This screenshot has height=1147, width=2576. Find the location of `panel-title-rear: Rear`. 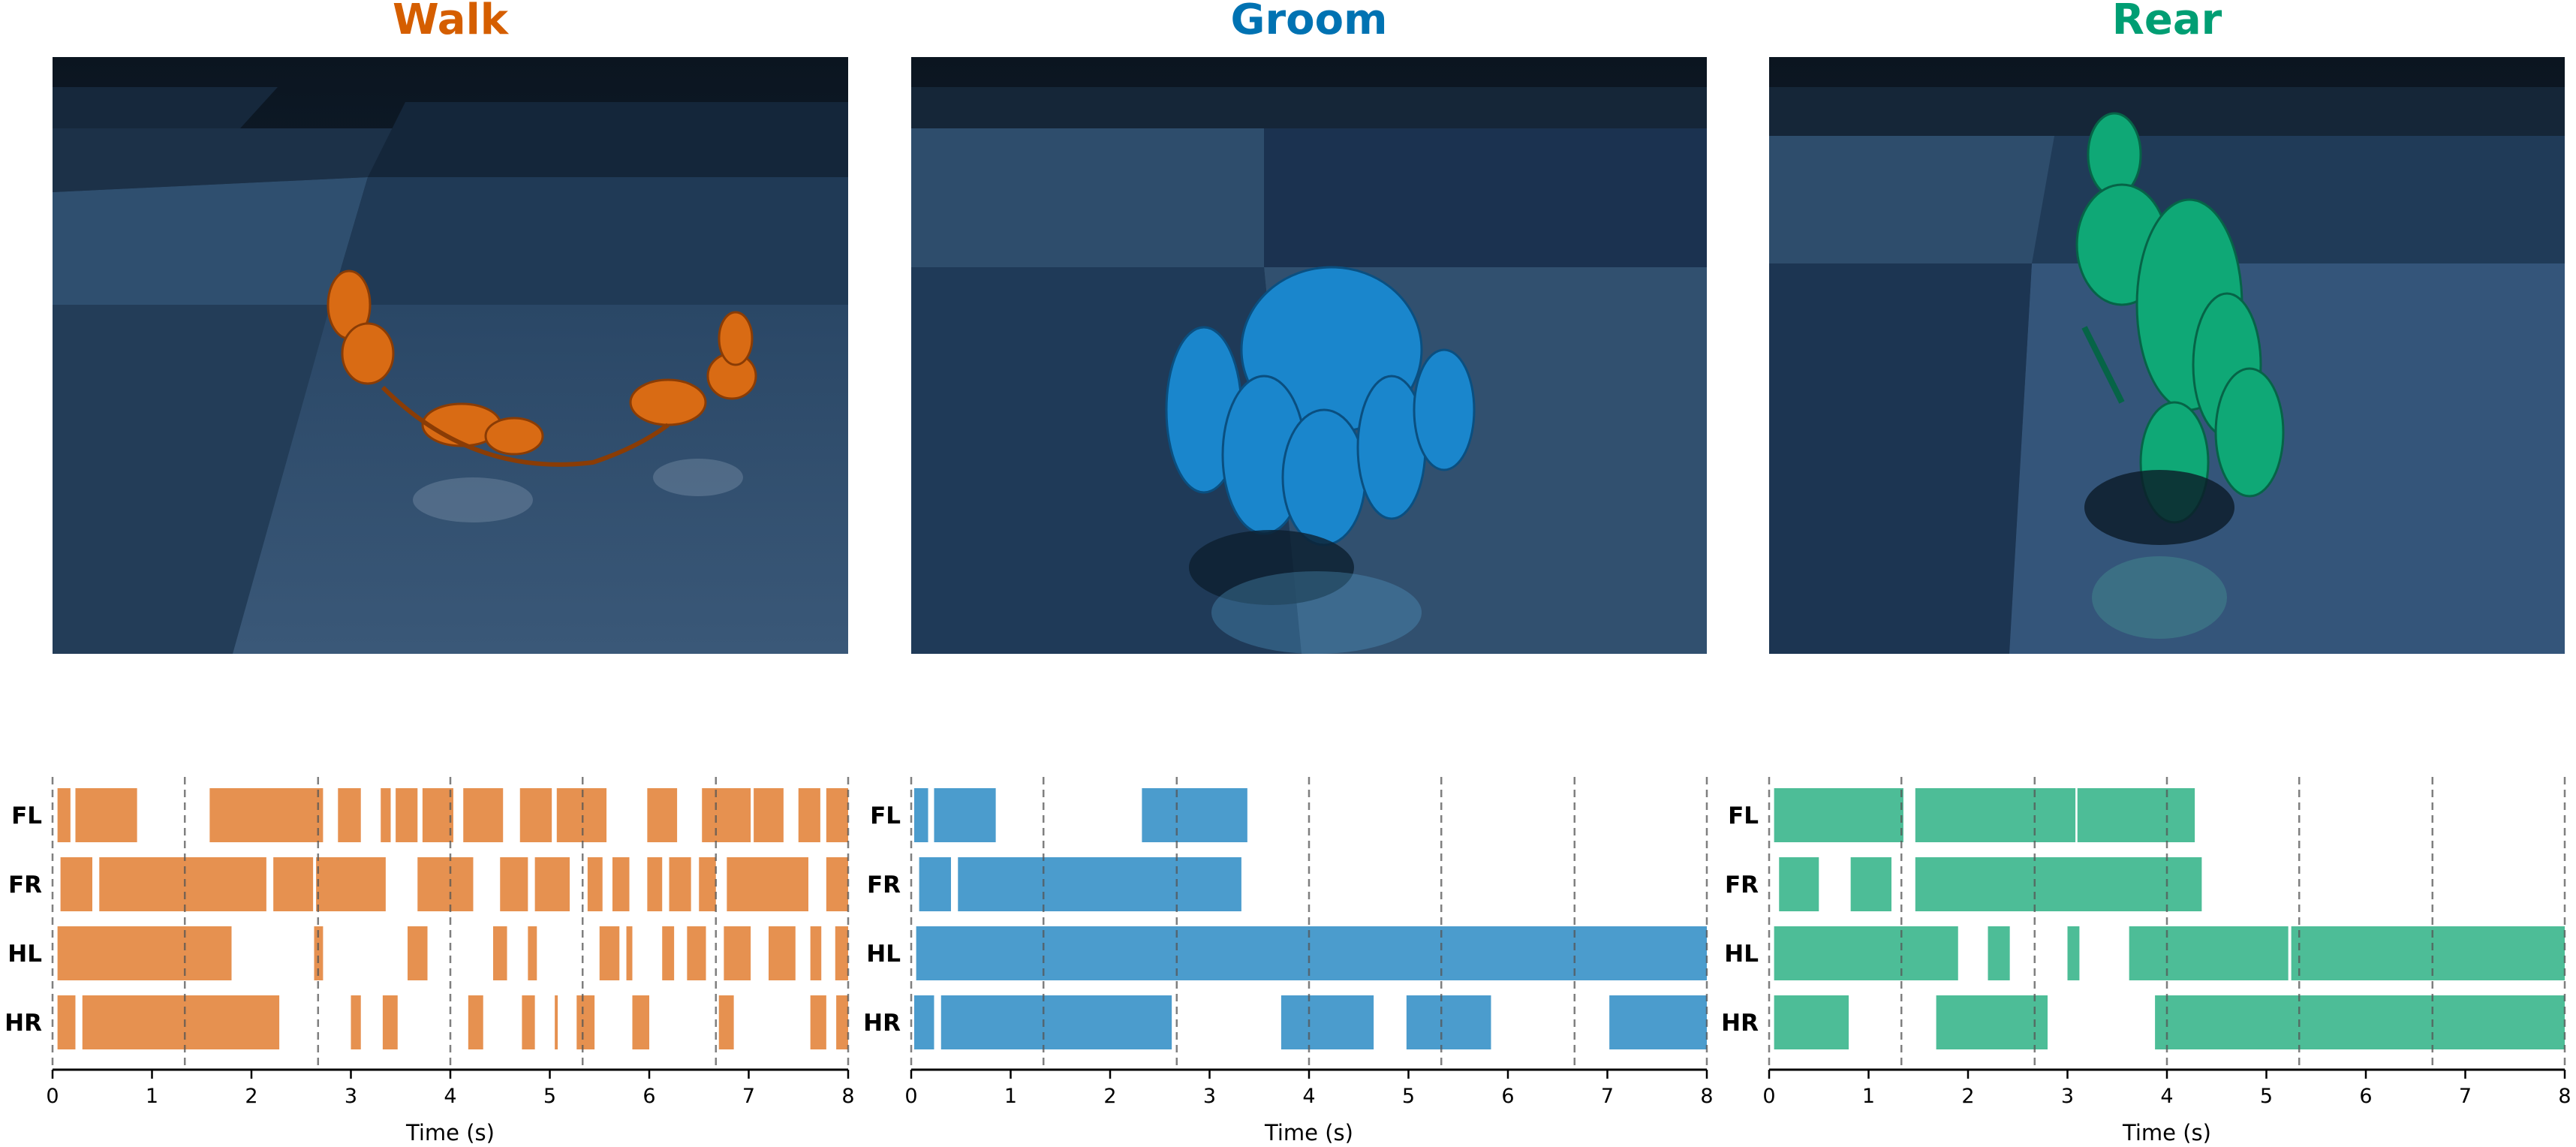

panel-title-rear: Rear is located at coordinates (2166, 22).